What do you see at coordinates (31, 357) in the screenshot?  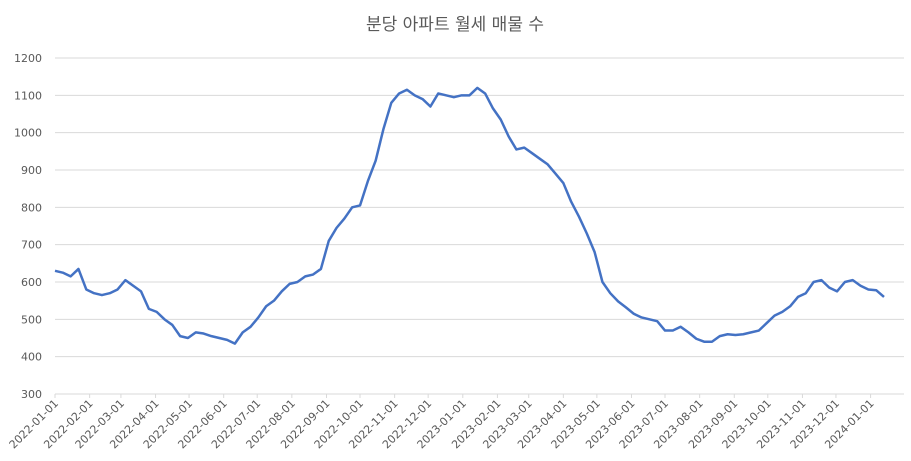 I see `y-tick-label: 400` at bounding box center [31, 357].